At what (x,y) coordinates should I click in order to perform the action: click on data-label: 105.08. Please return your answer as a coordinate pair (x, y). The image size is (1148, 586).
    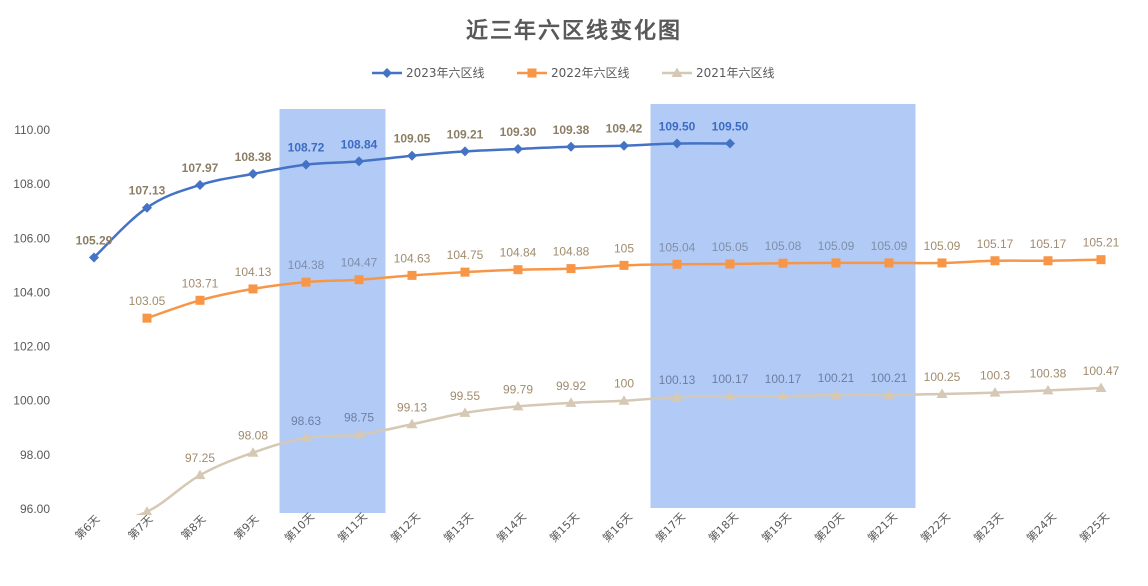
    Looking at the image, I should click on (783, 246).